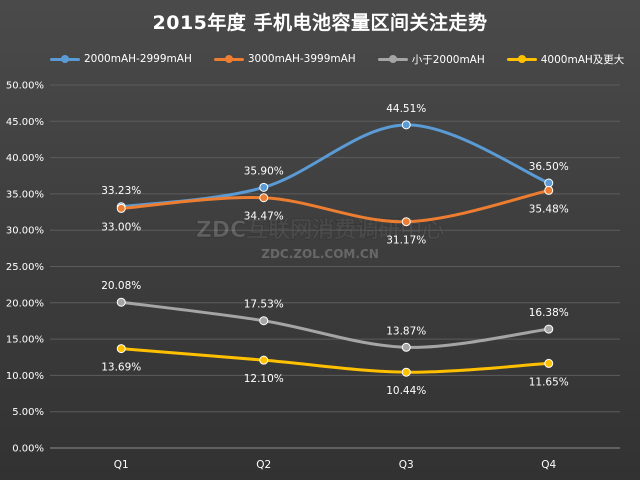  I want to click on data-label: 11.65%, so click(549, 382).